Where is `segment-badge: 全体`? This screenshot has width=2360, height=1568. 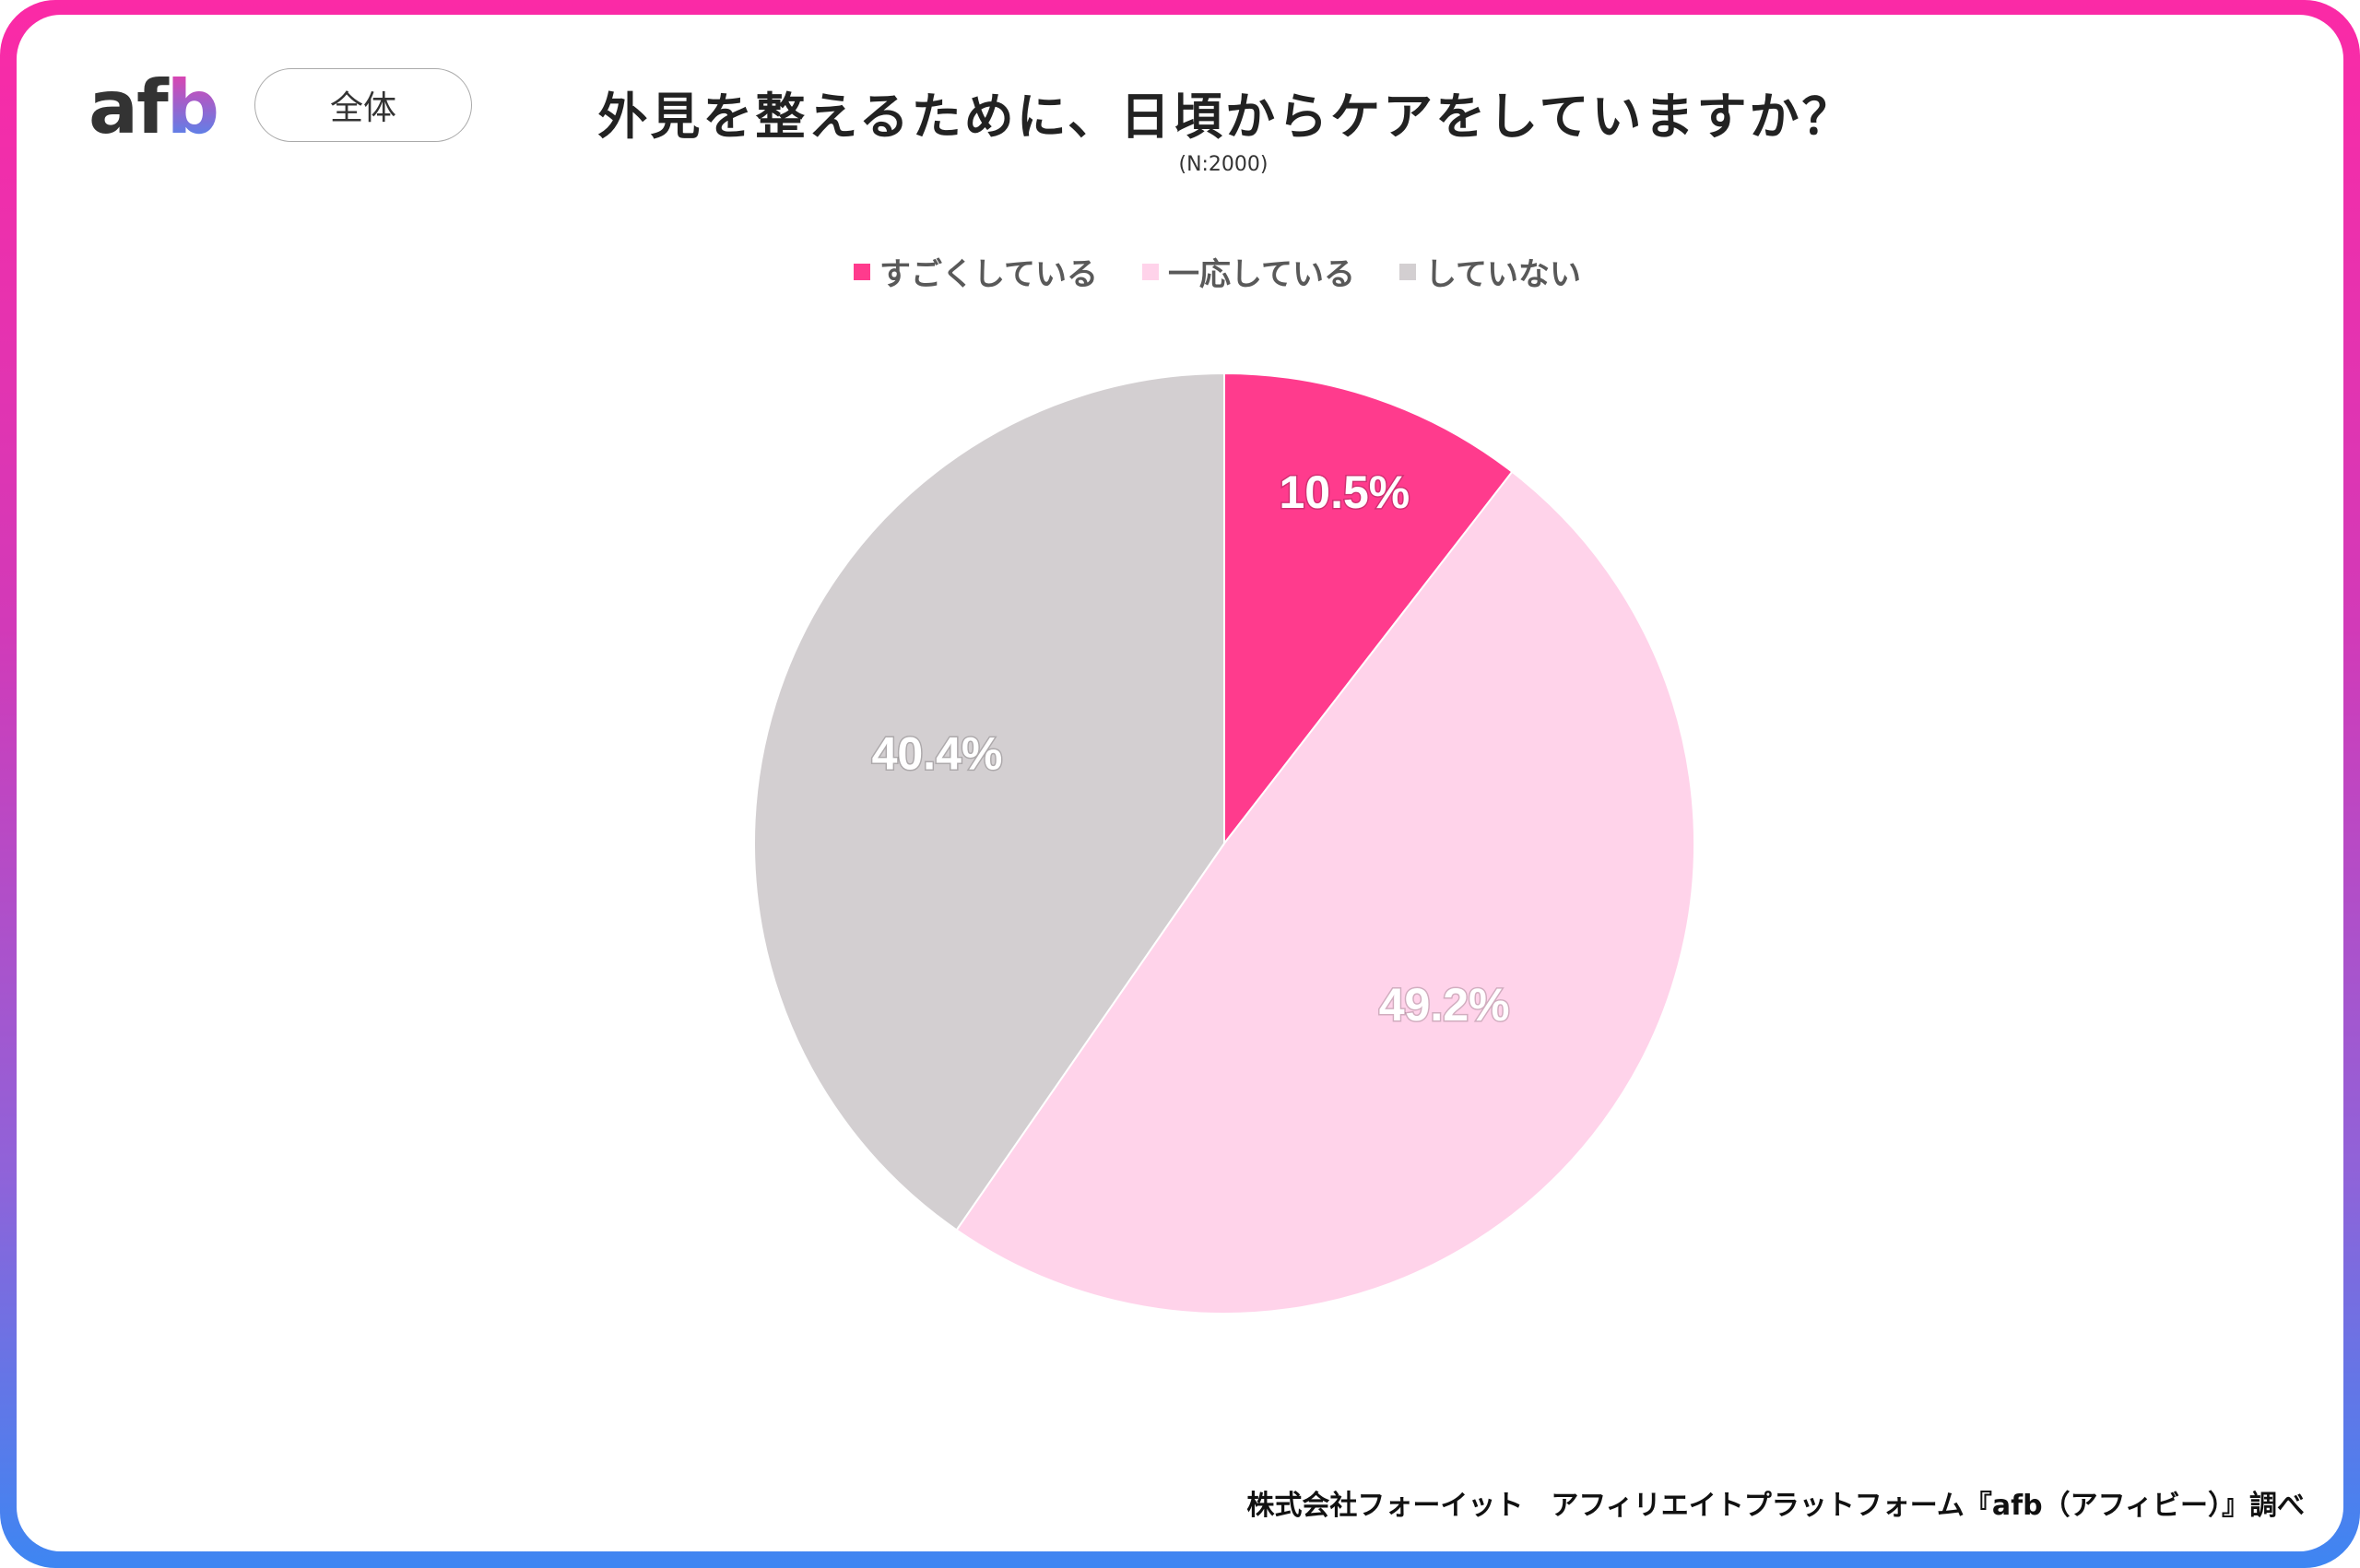
segment-badge: 全体 is located at coordinates (363, 105).